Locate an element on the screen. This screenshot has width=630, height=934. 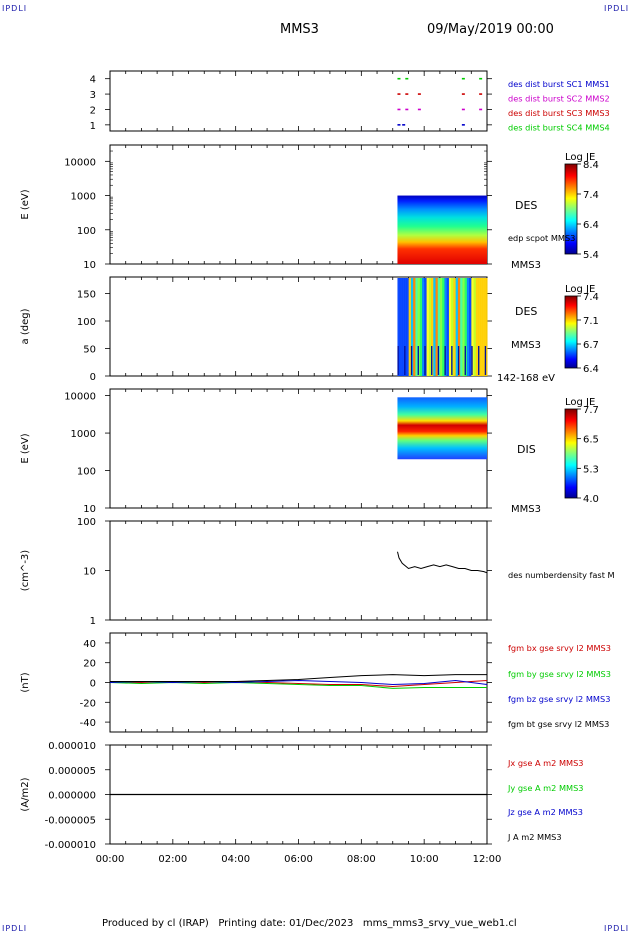
fgm-ytick-label: 40 is located at coordinates (89, 644).